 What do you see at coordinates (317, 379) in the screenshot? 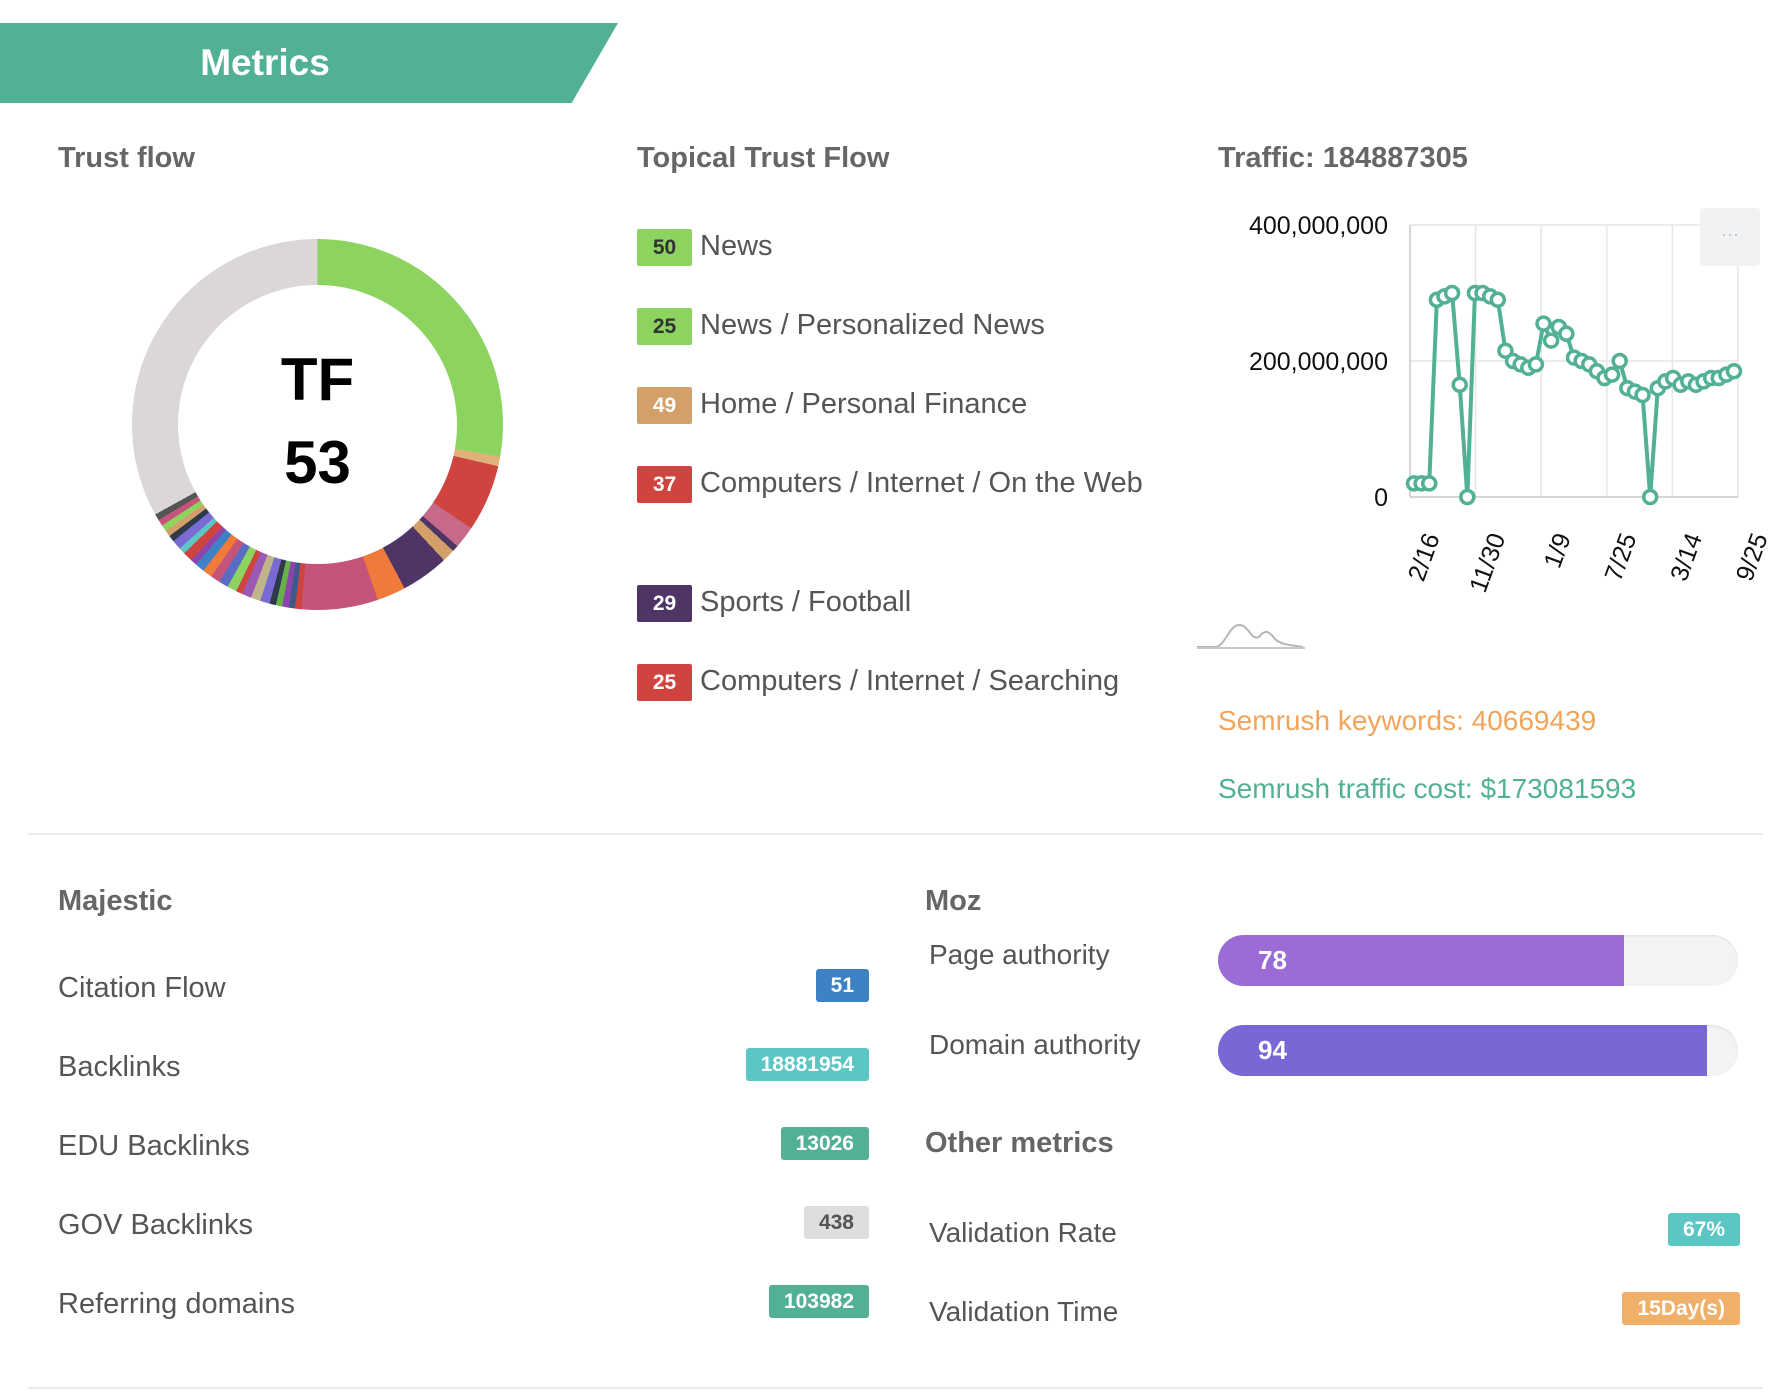
I see `trust-flow-label: TF` at bounding box center [317, 379].